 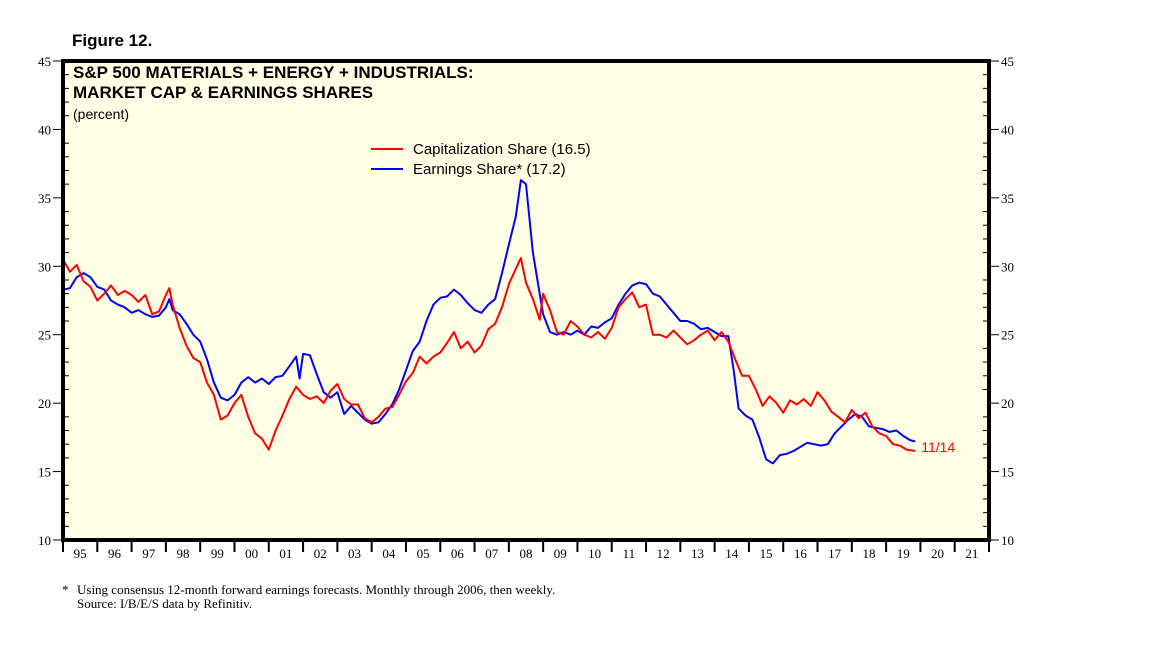 What do you see at coordinates (223, 92) in the screenshot?
I see `chart-subtitle: MARKET CAP & EARNINGS SHARES` at bounding box center [223, 92].